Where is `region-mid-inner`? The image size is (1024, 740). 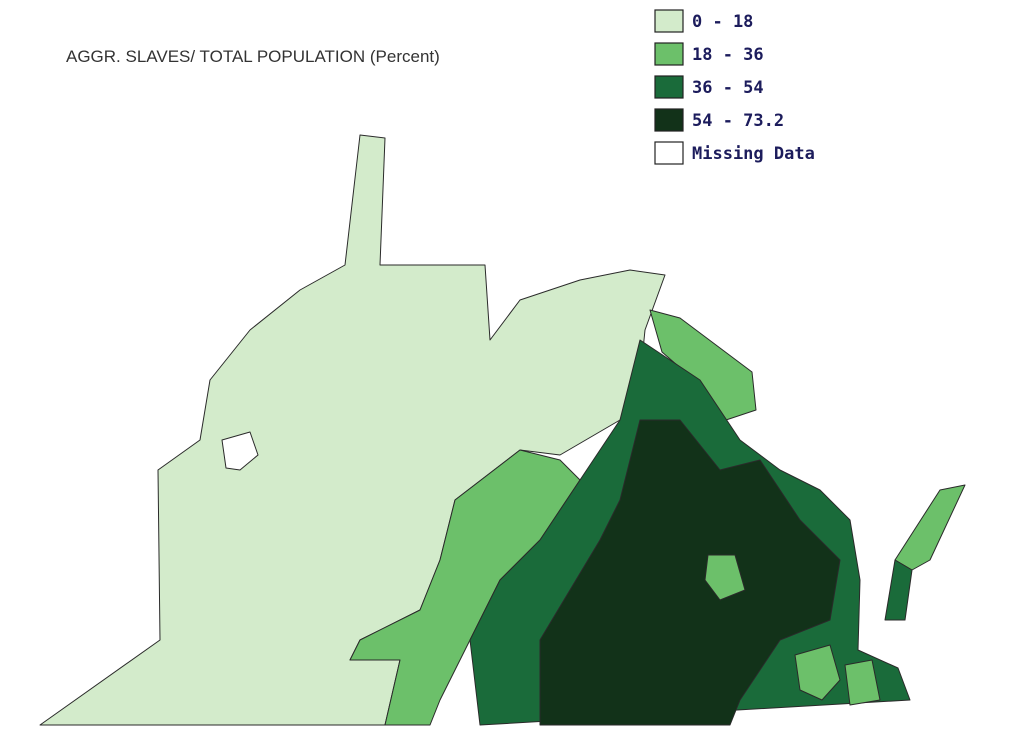
region-mid-inner is located at coordinates (725, 577).